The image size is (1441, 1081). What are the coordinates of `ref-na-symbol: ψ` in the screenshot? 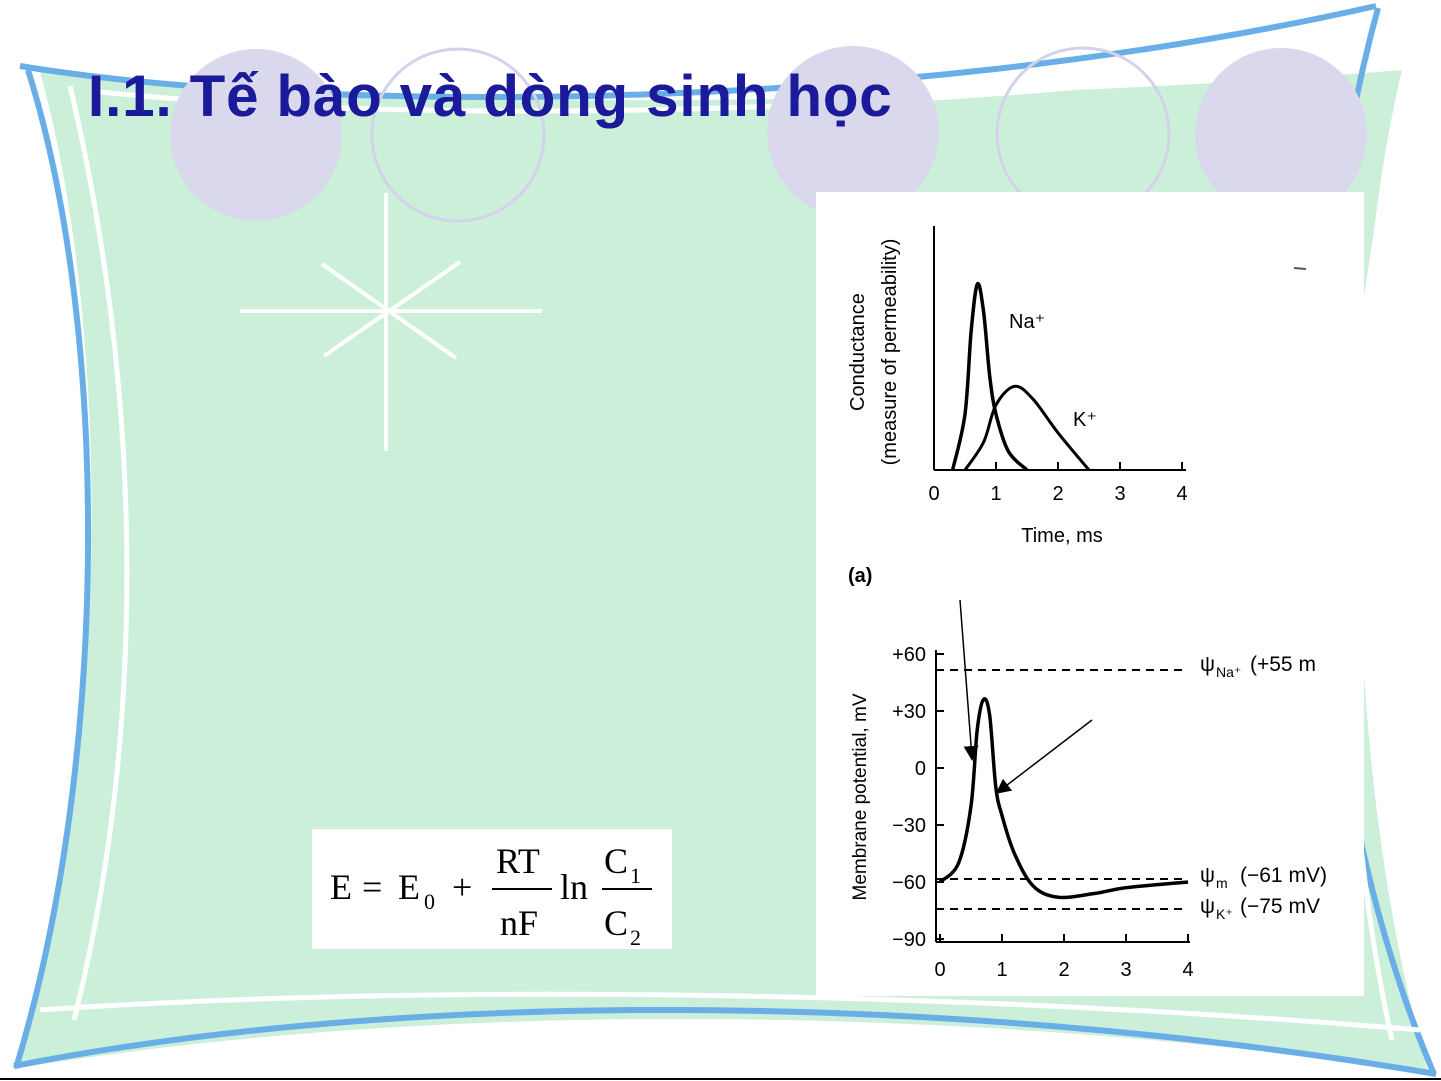 It's located at (1207, 664).